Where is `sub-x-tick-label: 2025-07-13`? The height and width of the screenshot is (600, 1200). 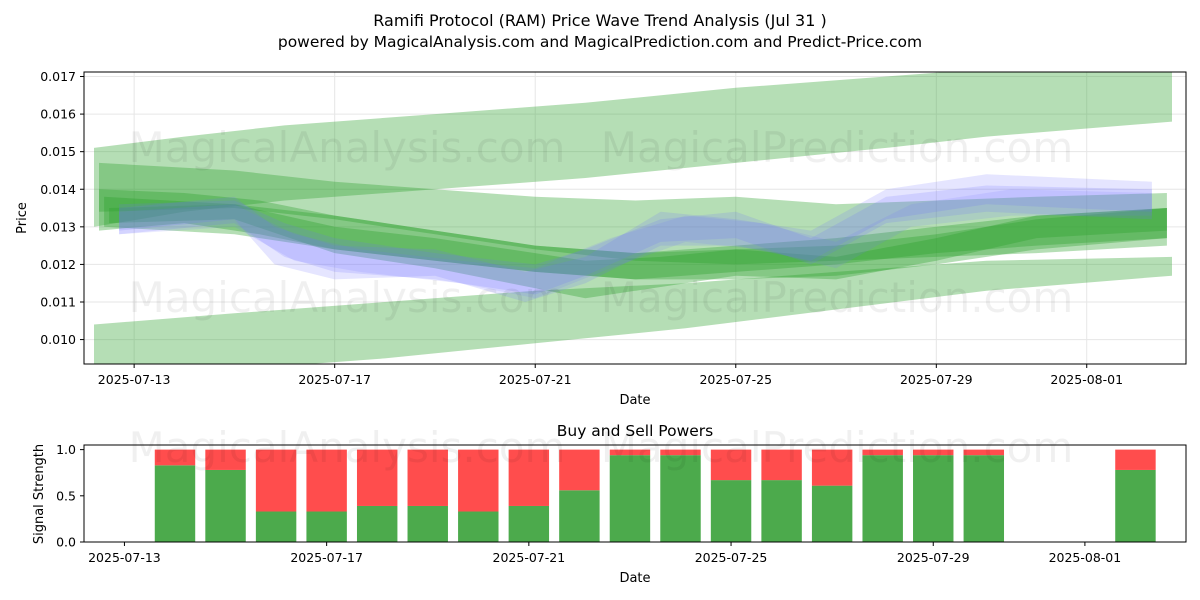
sub-x-tick-label: 2025-07-13 is located at coordinates (124, 557).